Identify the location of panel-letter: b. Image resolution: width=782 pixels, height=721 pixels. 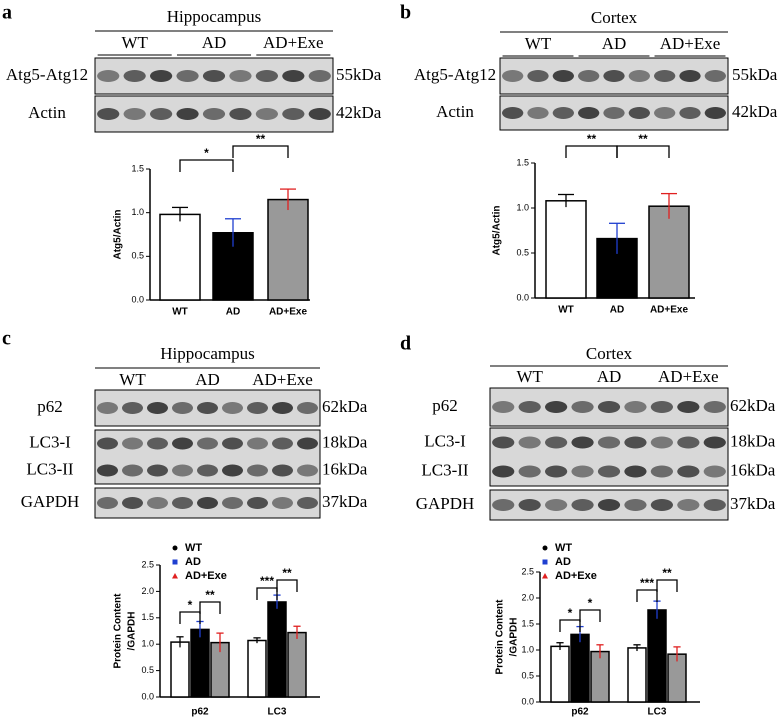
(405, 13).